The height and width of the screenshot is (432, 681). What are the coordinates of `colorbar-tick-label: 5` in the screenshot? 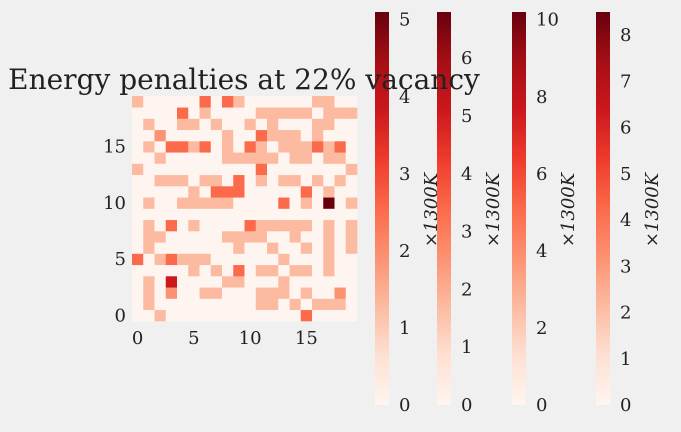 It's located at (466, 116).